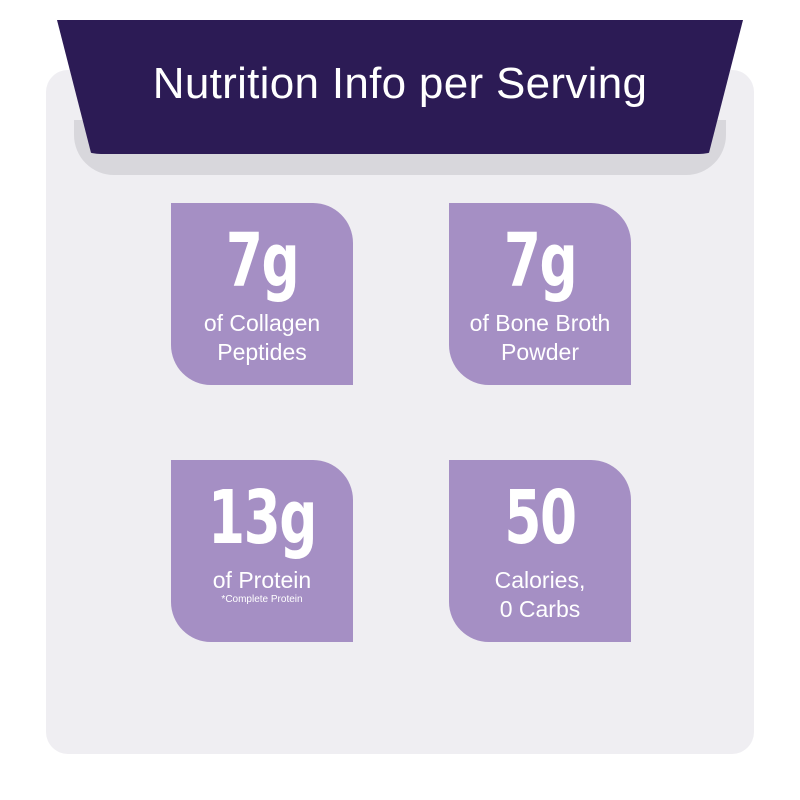  I want to click on page-title: Nutrition Info per Serving, so click(400, 83).